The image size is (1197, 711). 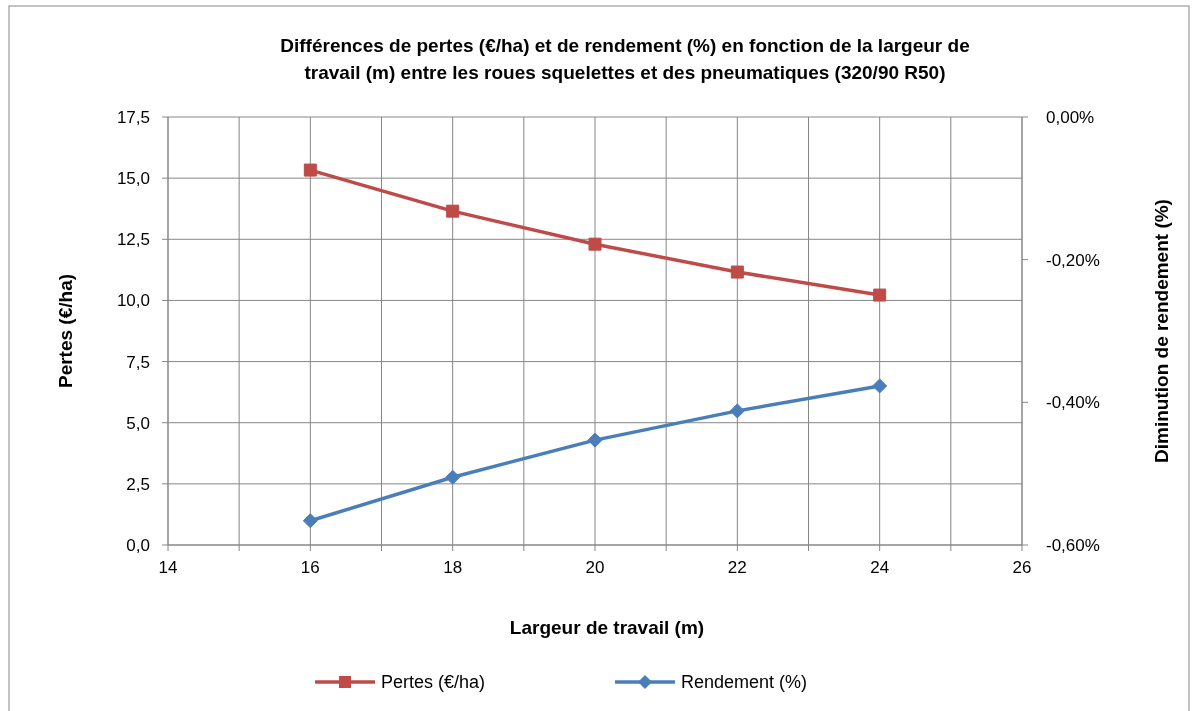 I want to click on x-tick-label: 24, so click(x=880, y=567).